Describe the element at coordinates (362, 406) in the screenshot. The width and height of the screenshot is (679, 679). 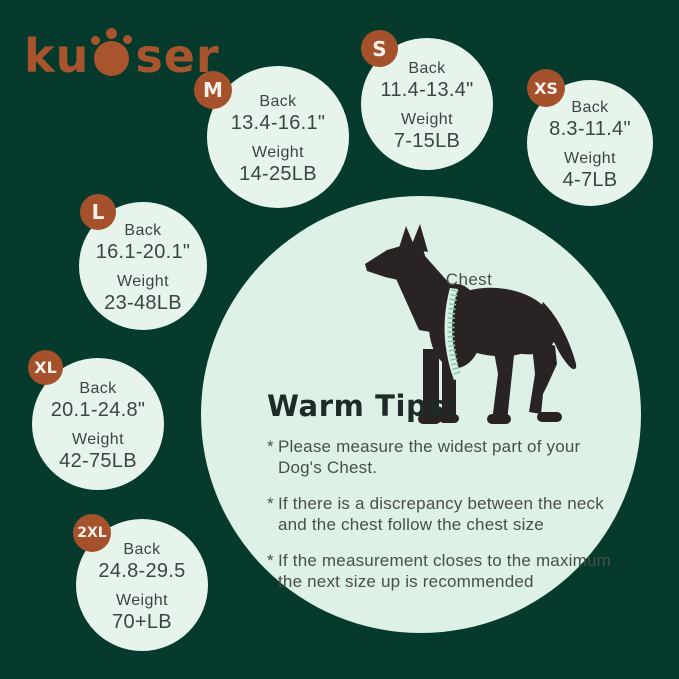
I see `warm-tips-title: Warm Tips:` at that location.